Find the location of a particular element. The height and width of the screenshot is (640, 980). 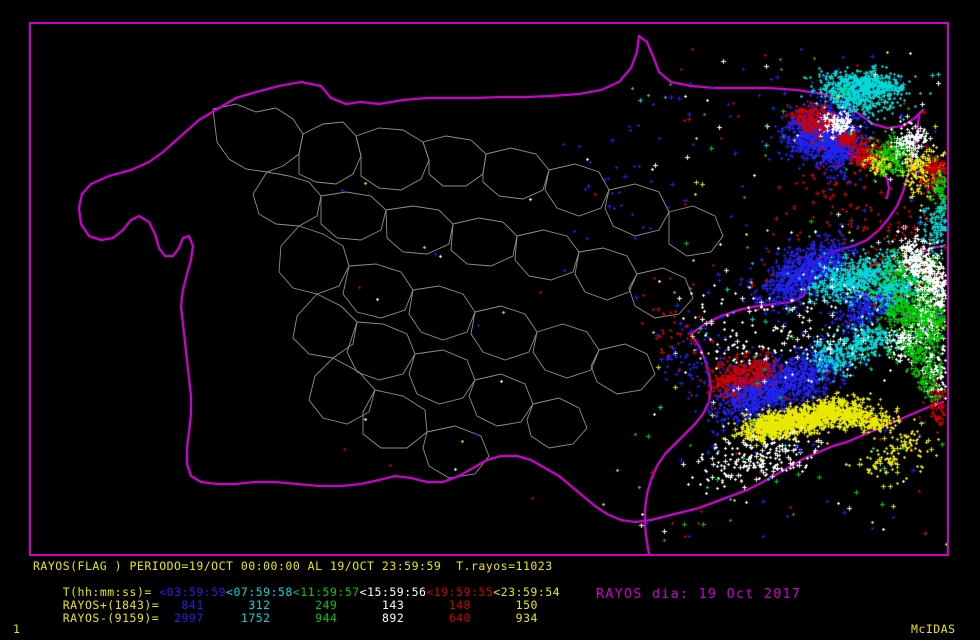

legend-time-bin-1: <03:59:59 is located at coordinates (193, 592).